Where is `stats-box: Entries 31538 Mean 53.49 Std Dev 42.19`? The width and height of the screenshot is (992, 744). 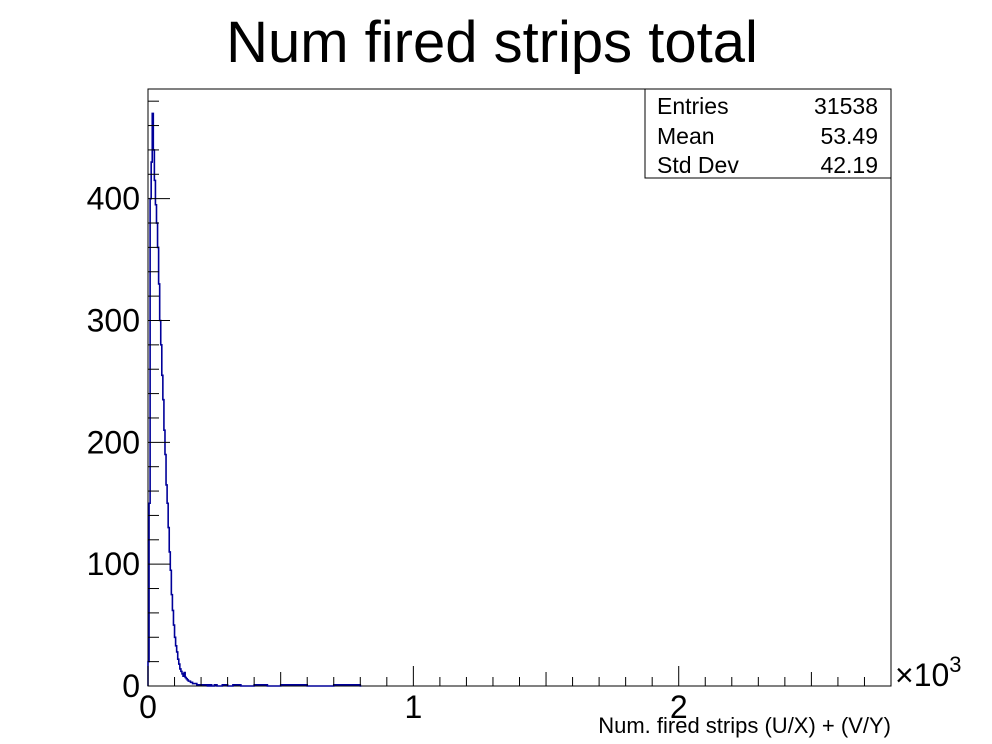 stats-box: Entries 31538 Mean 53.49 Std Dev 42.19 is located at coordinates (768, 133).